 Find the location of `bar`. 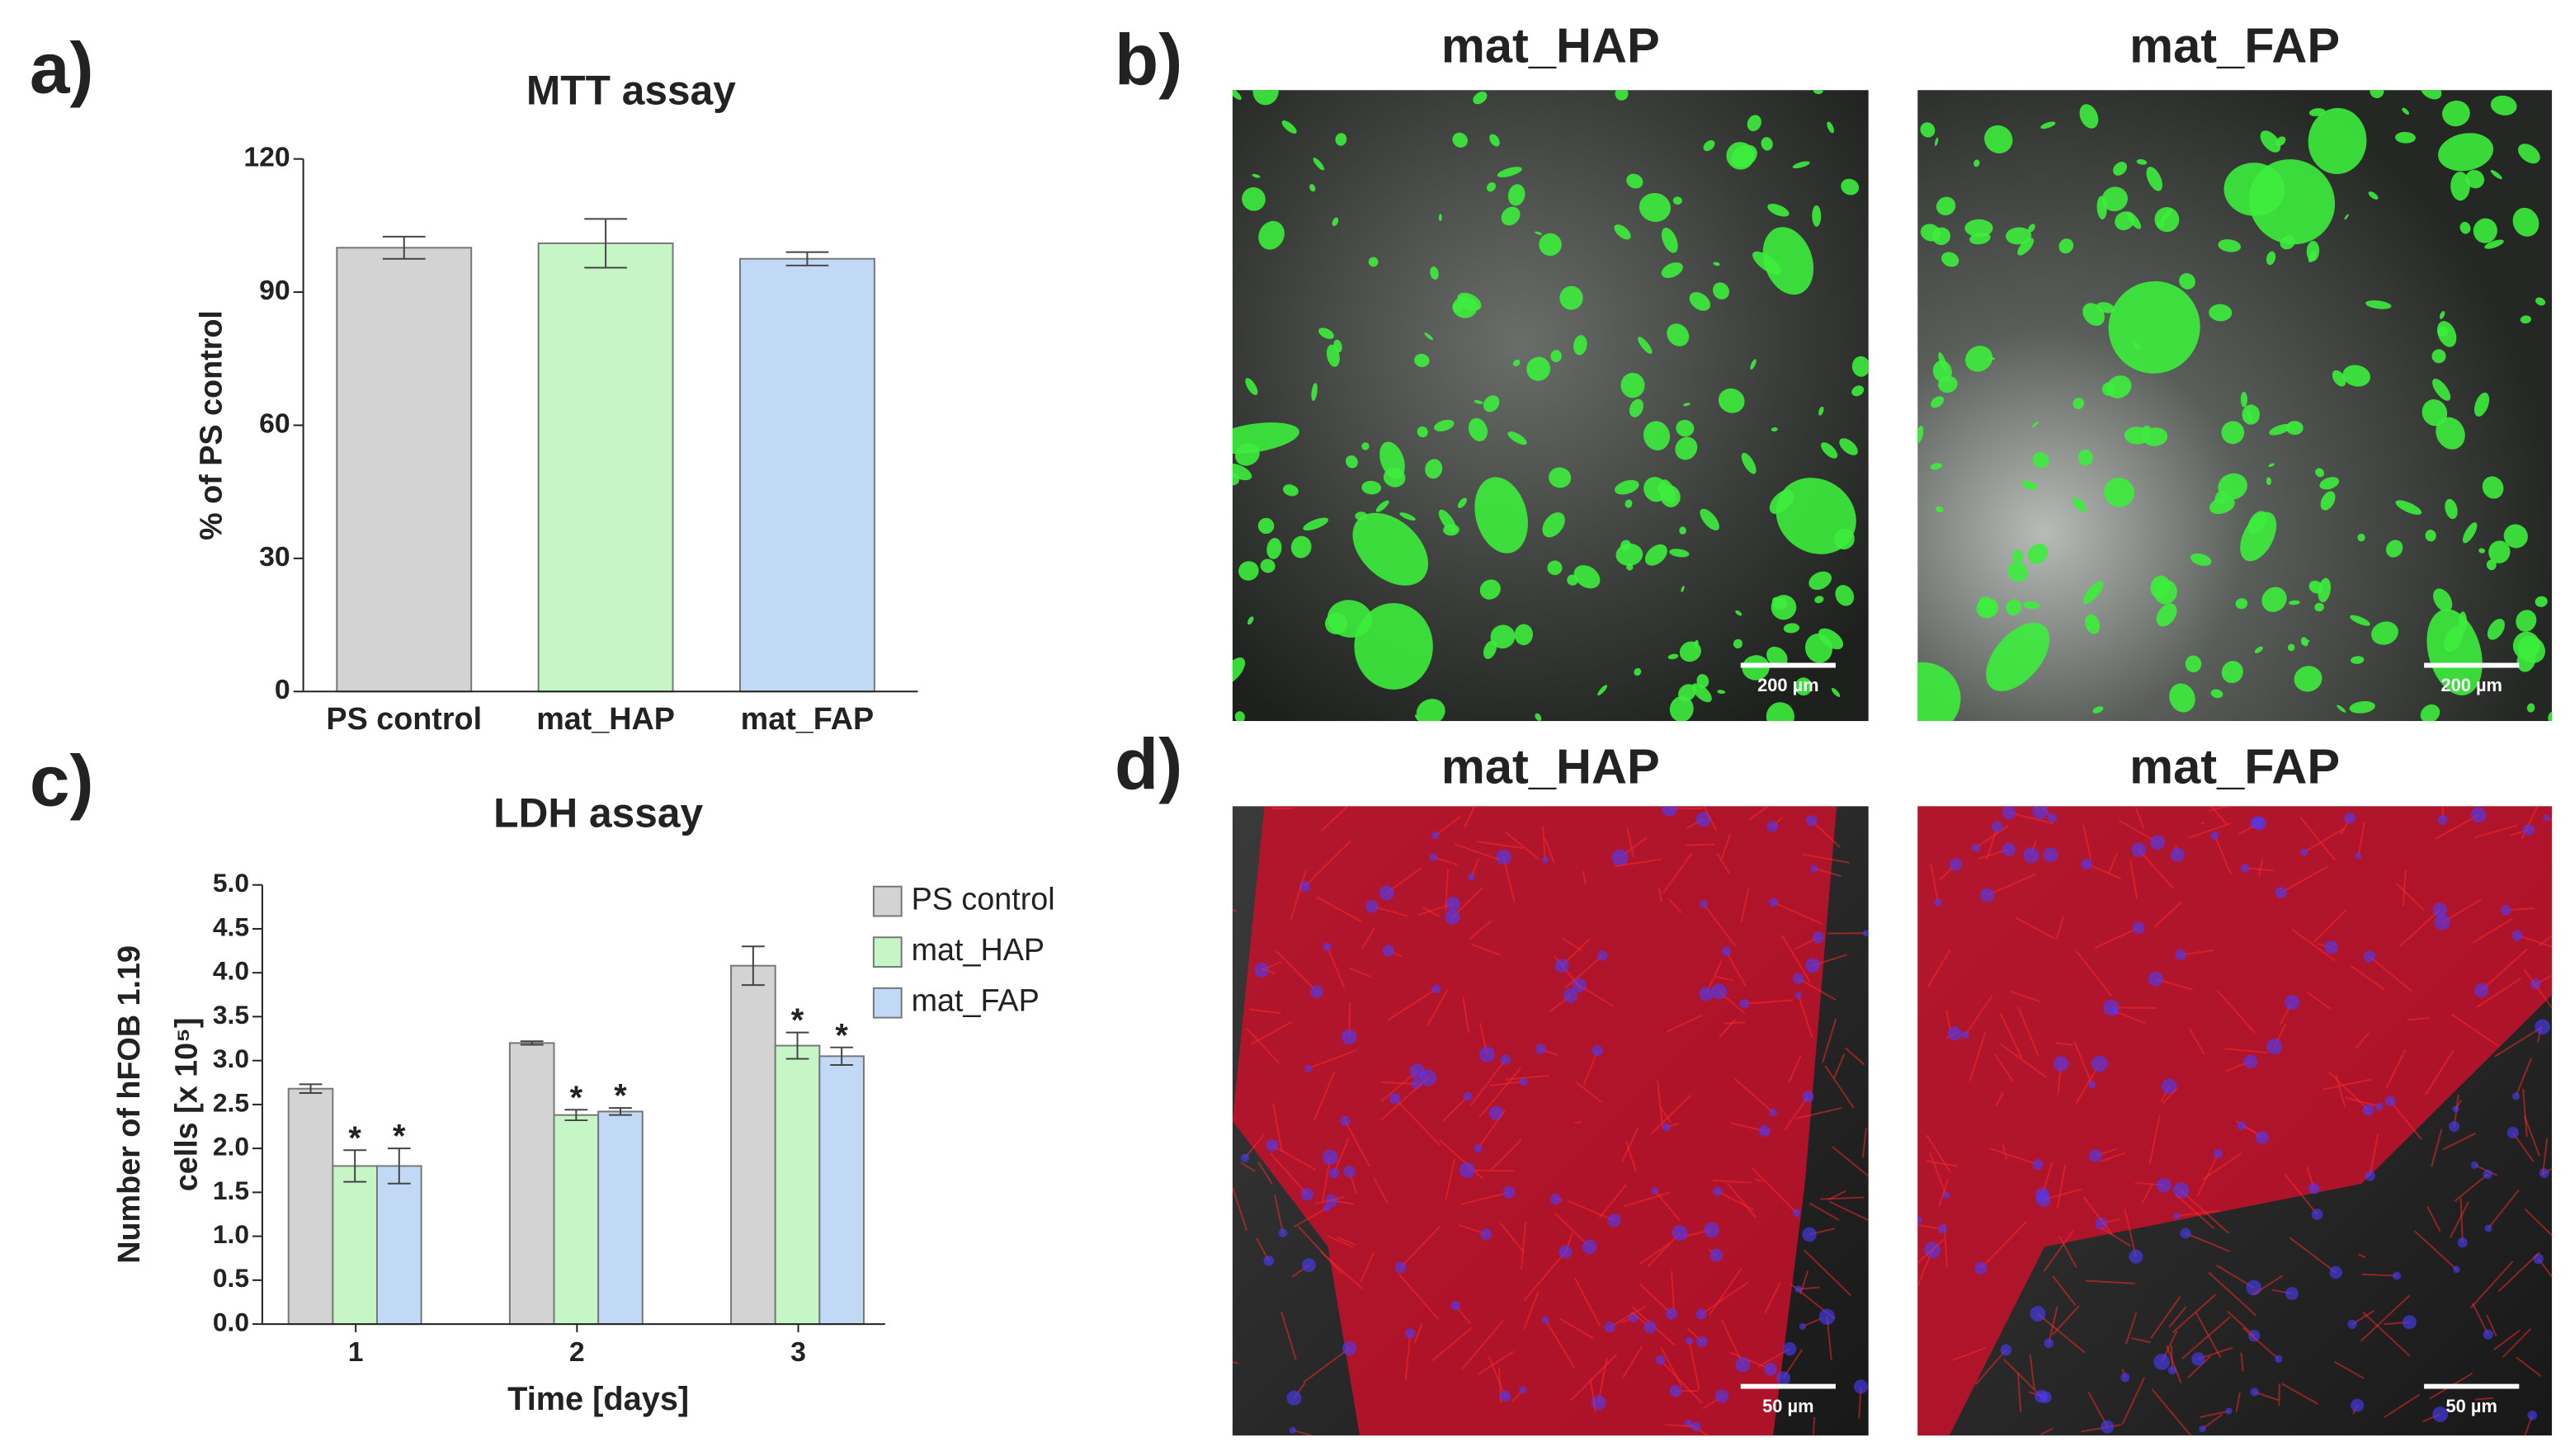

bar is located at coordinates (404, 470).